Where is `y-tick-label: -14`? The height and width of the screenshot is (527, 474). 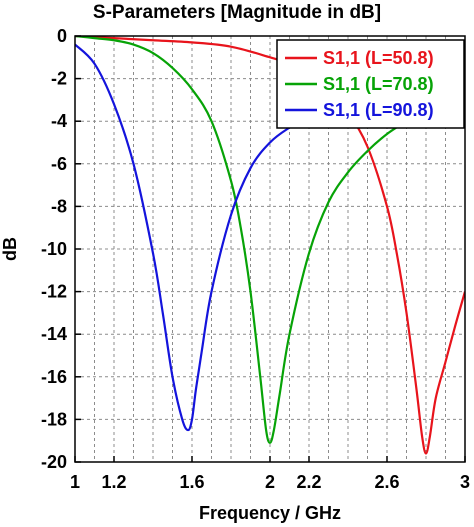
y-tick-label: -14 is located at coordinates (54, 334).